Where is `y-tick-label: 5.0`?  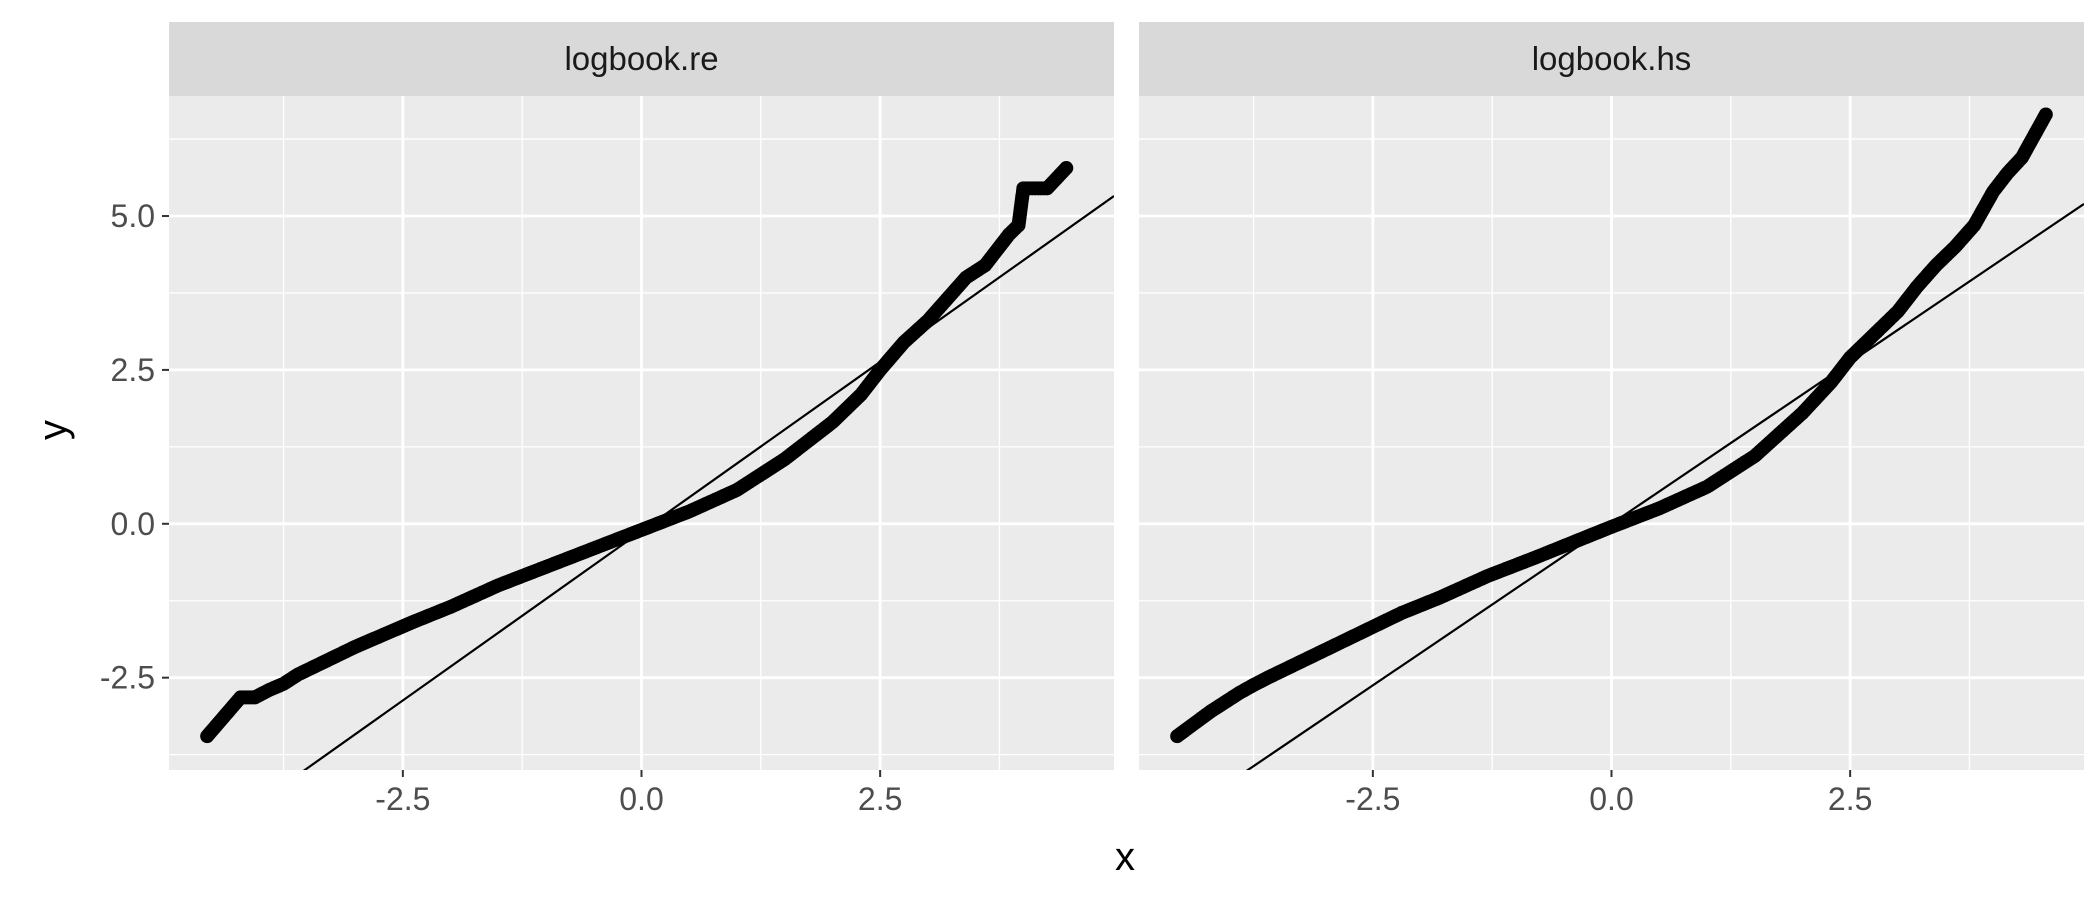 y-tick-label: 5.0 is located at coordinates (133, 216).